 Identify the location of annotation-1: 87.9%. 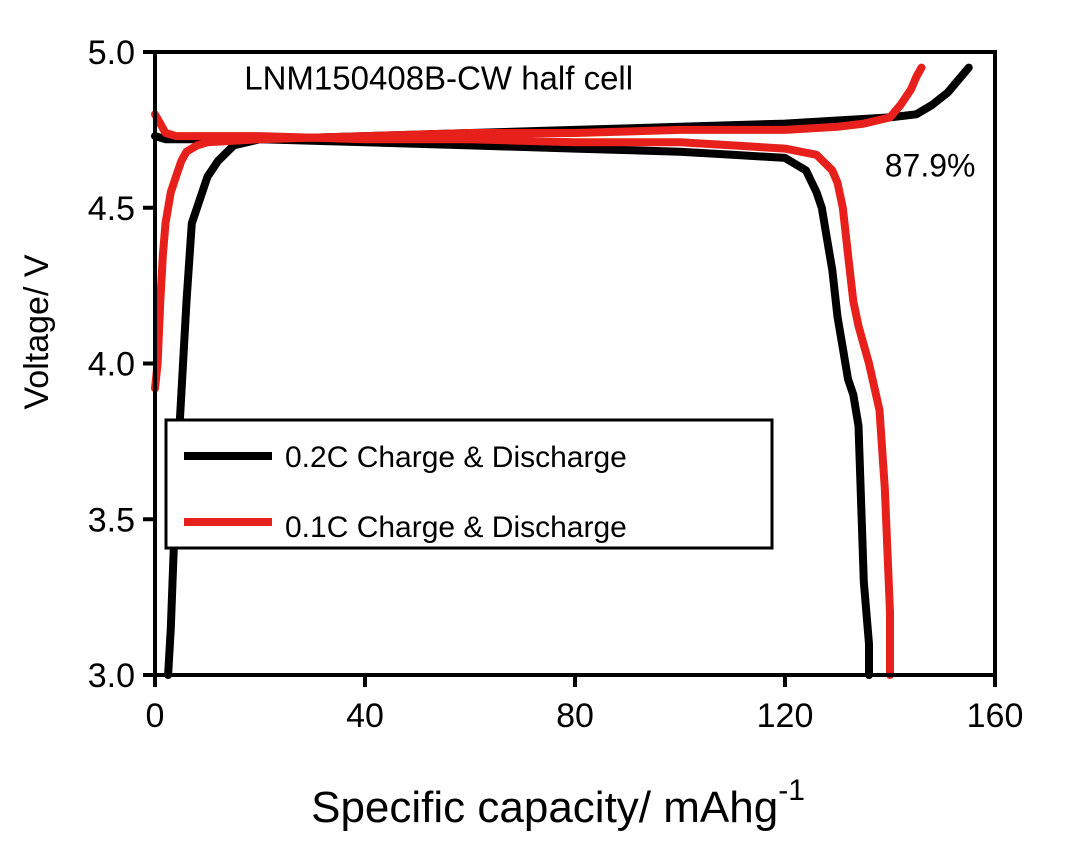
(930, 166).